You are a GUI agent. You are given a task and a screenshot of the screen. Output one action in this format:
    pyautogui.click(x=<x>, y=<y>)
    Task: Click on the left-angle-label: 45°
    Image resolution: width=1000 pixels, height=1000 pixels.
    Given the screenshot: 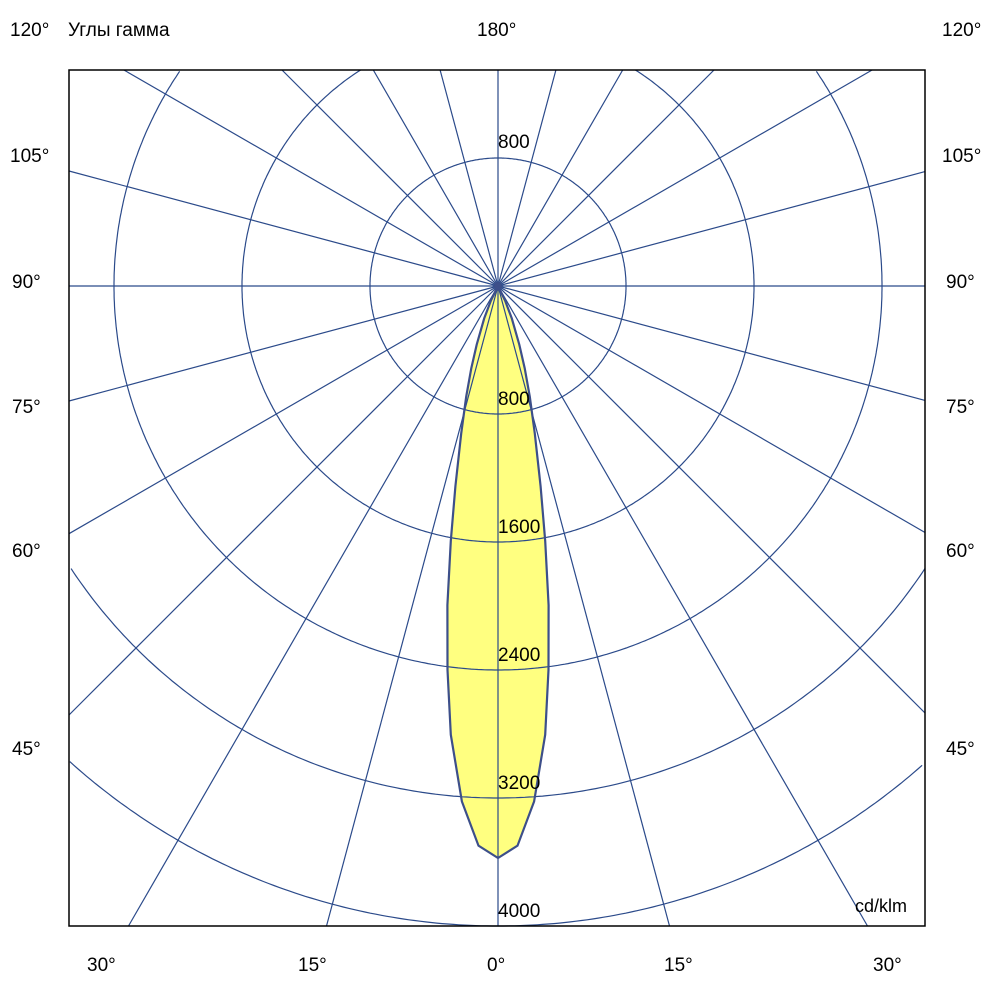 What is the action you would take?
    pyautogui.click(x=26, y=749)
    